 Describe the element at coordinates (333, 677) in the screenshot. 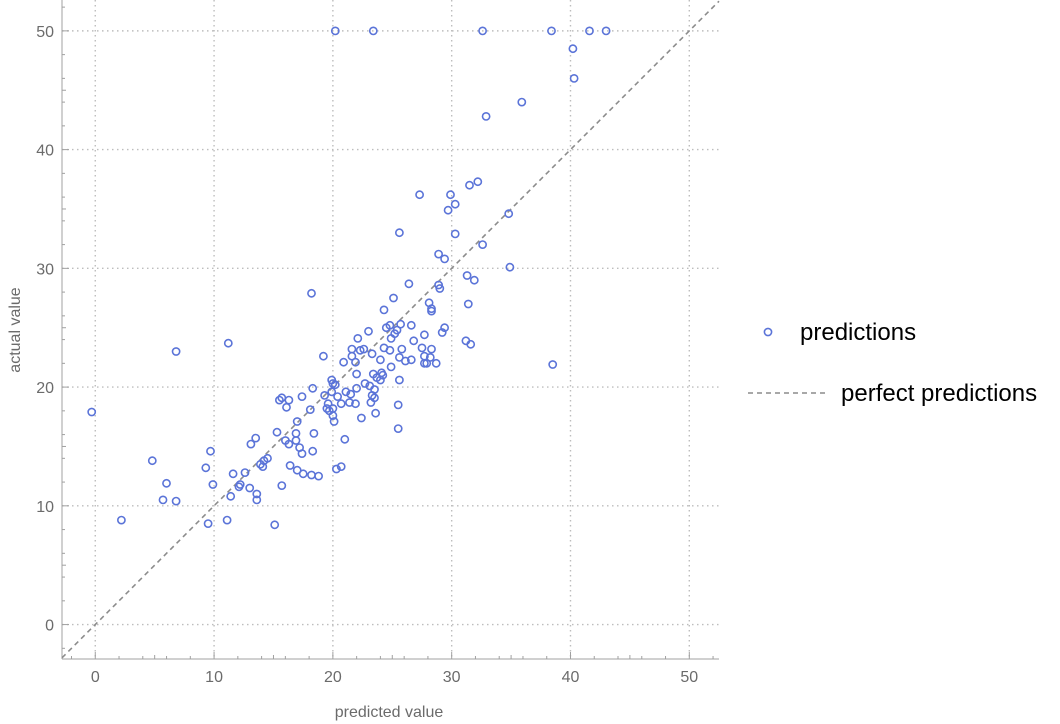

I see `x-tick-label: 20` at that location.